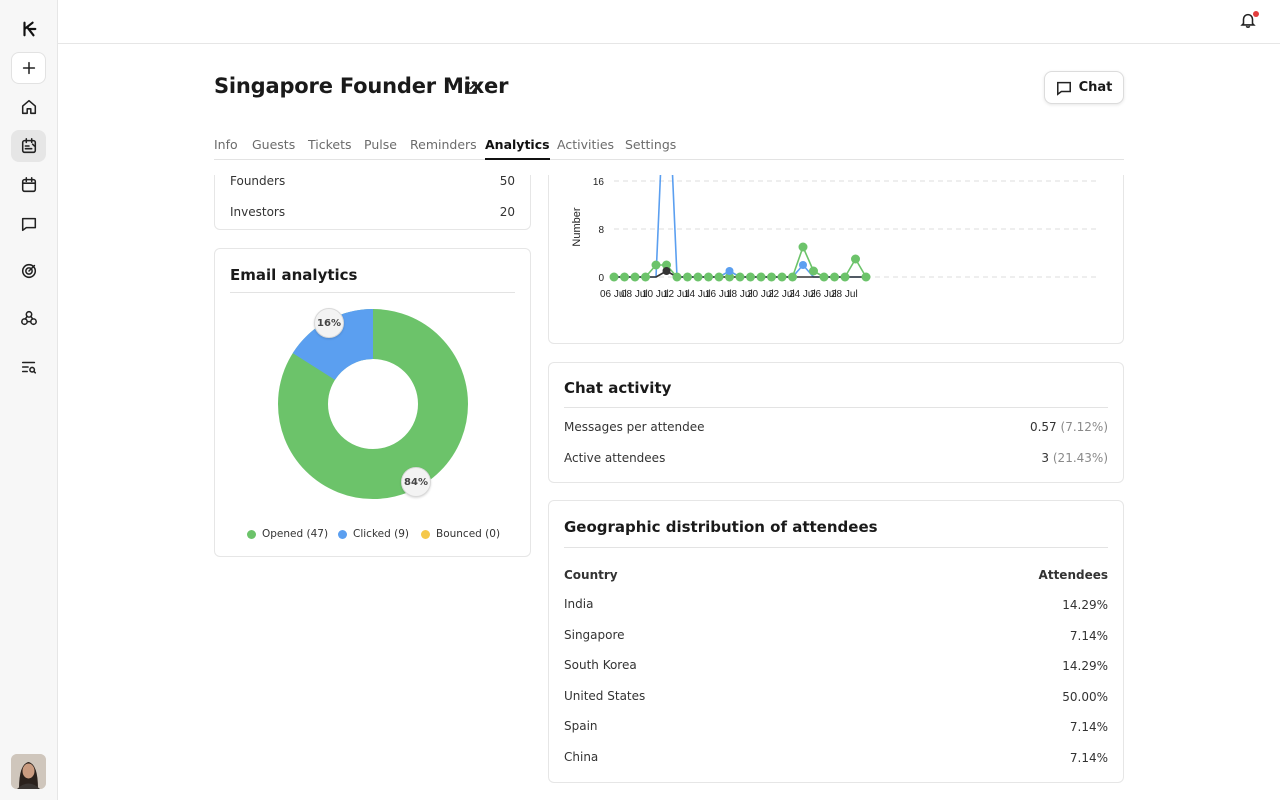 This screenshot has width=1280, height=800. Describe the element at coordinates (468, 534) in the screenshot. I see `legend-label: Bounced (0)` at that location.